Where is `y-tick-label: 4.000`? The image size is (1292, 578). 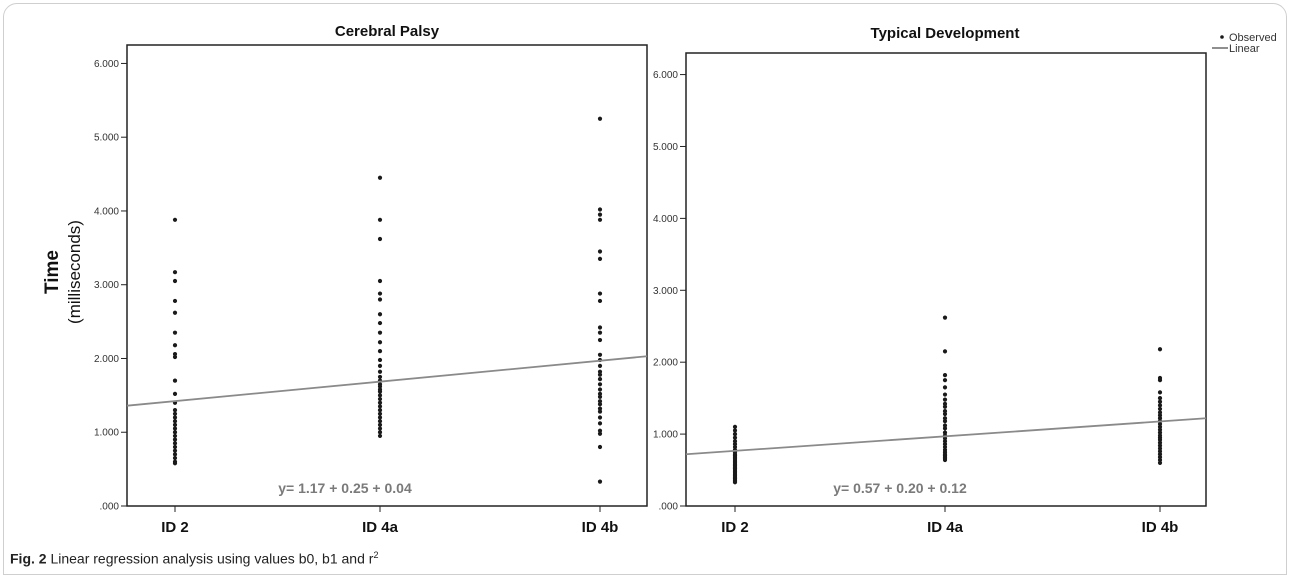
y-tick-label: 4.000 is located at coordinates (665, 219).